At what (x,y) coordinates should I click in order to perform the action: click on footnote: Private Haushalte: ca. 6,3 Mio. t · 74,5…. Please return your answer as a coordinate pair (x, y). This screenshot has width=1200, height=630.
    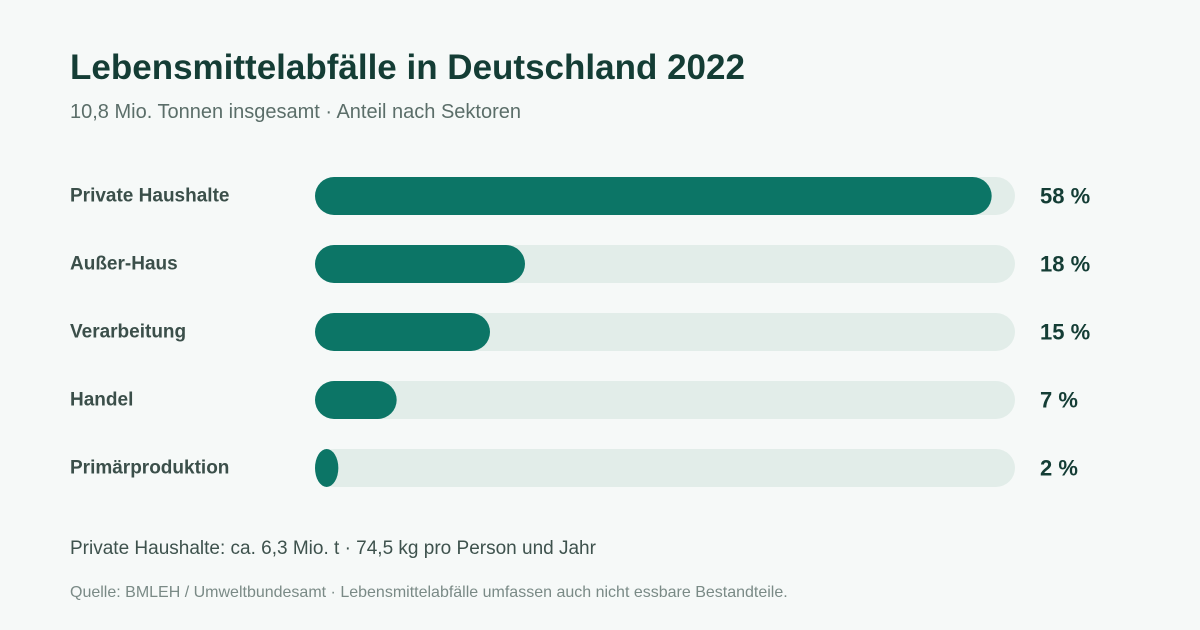
    Looking at the image, I should click on (333, 548).